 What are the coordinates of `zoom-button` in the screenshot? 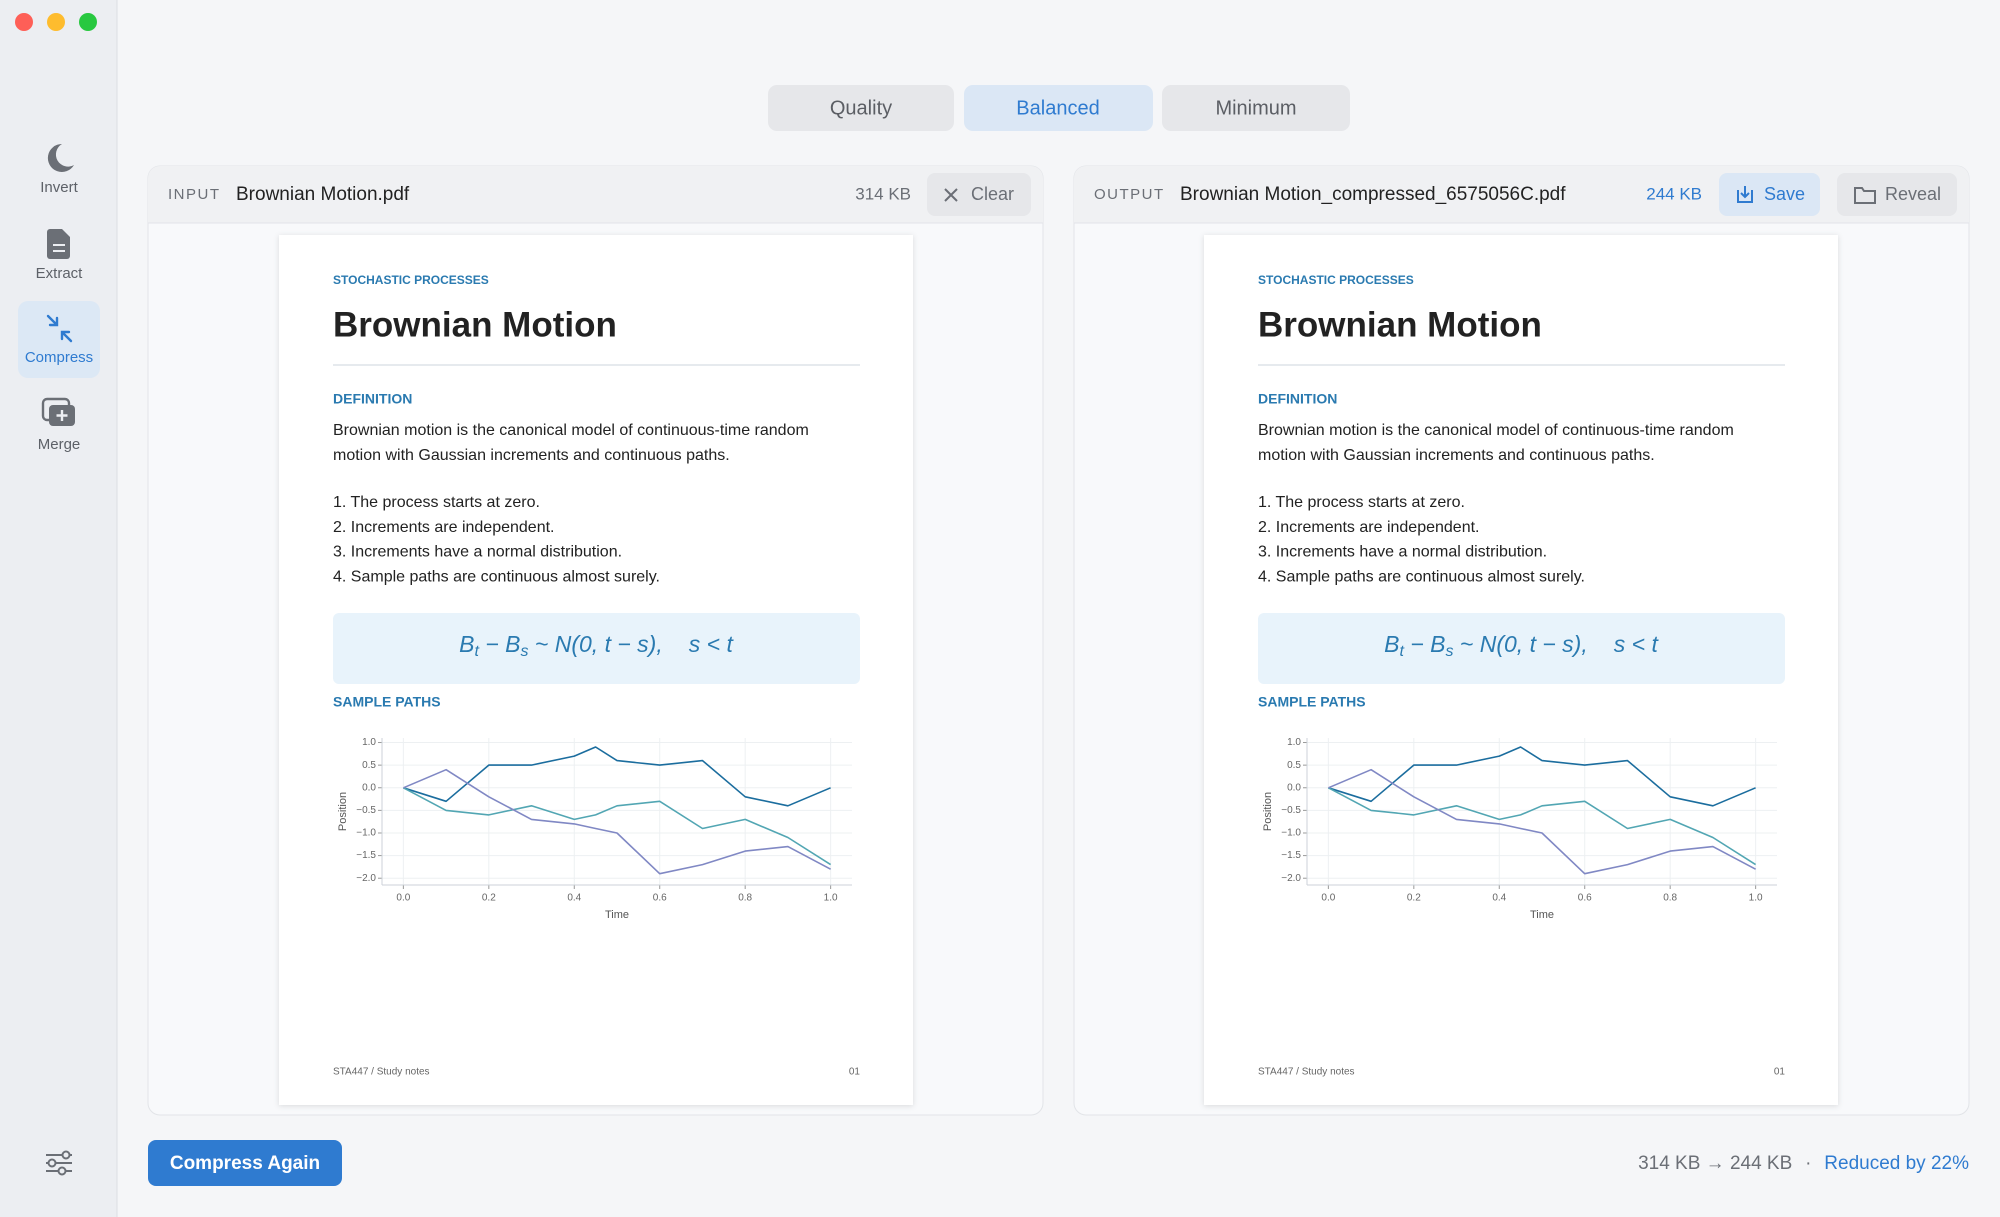 It's located at (88, 22).